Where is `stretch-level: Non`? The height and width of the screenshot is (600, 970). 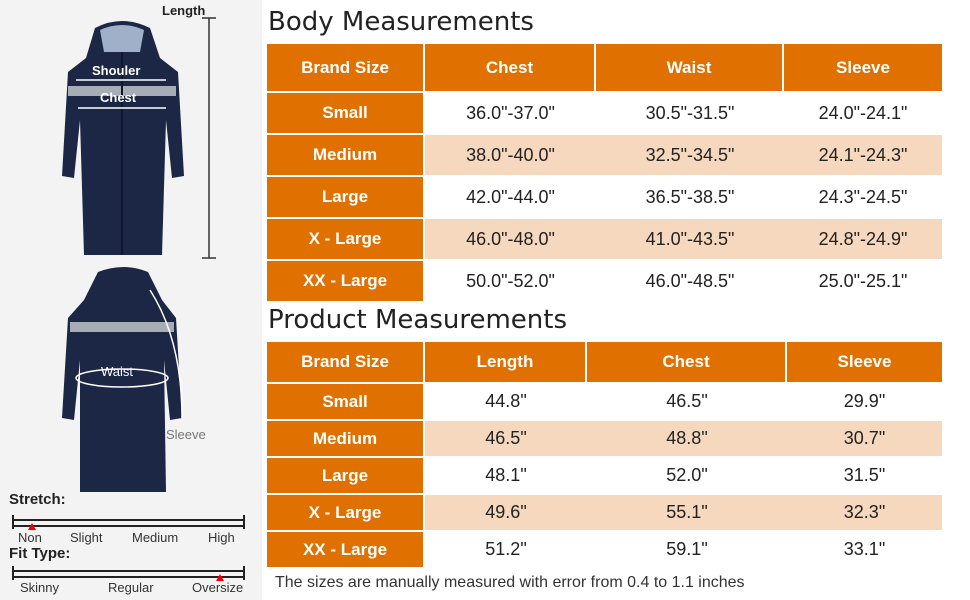 stretch-level: Non is located at coordinates (30, 537).